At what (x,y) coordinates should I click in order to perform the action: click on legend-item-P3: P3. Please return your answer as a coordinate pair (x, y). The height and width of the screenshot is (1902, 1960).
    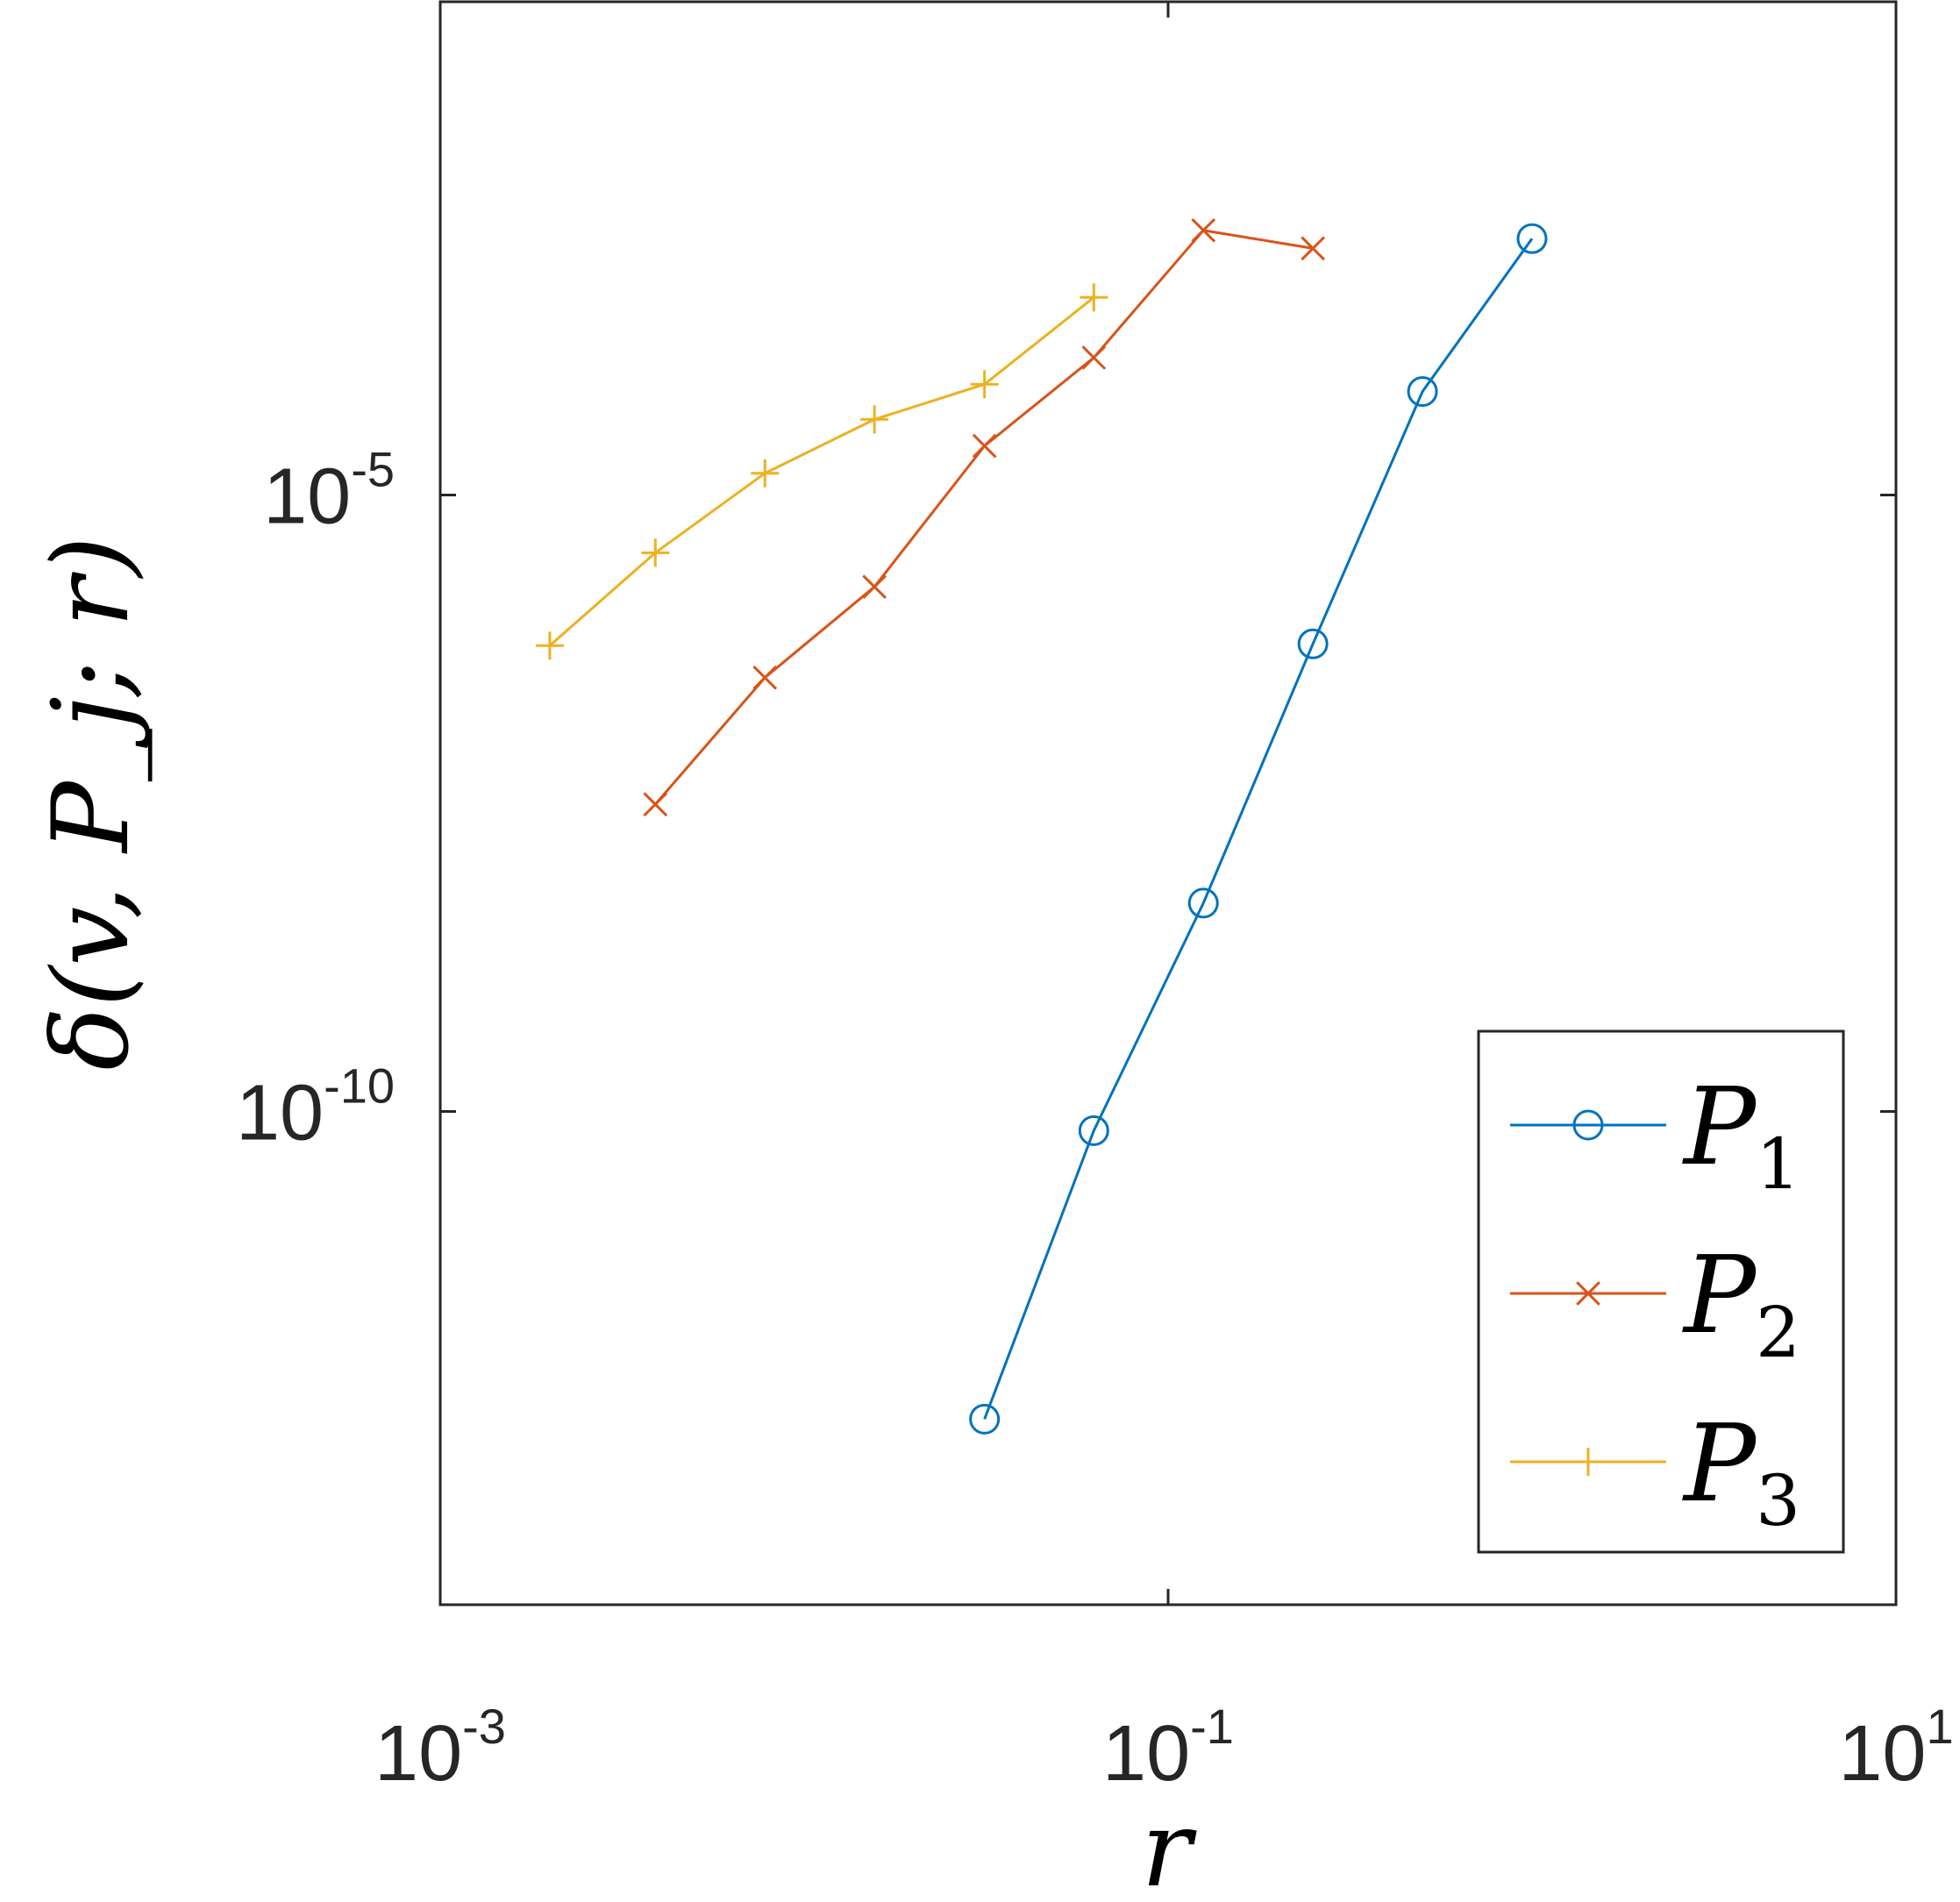
    Looking at the image, I should click on (1655, 1471).